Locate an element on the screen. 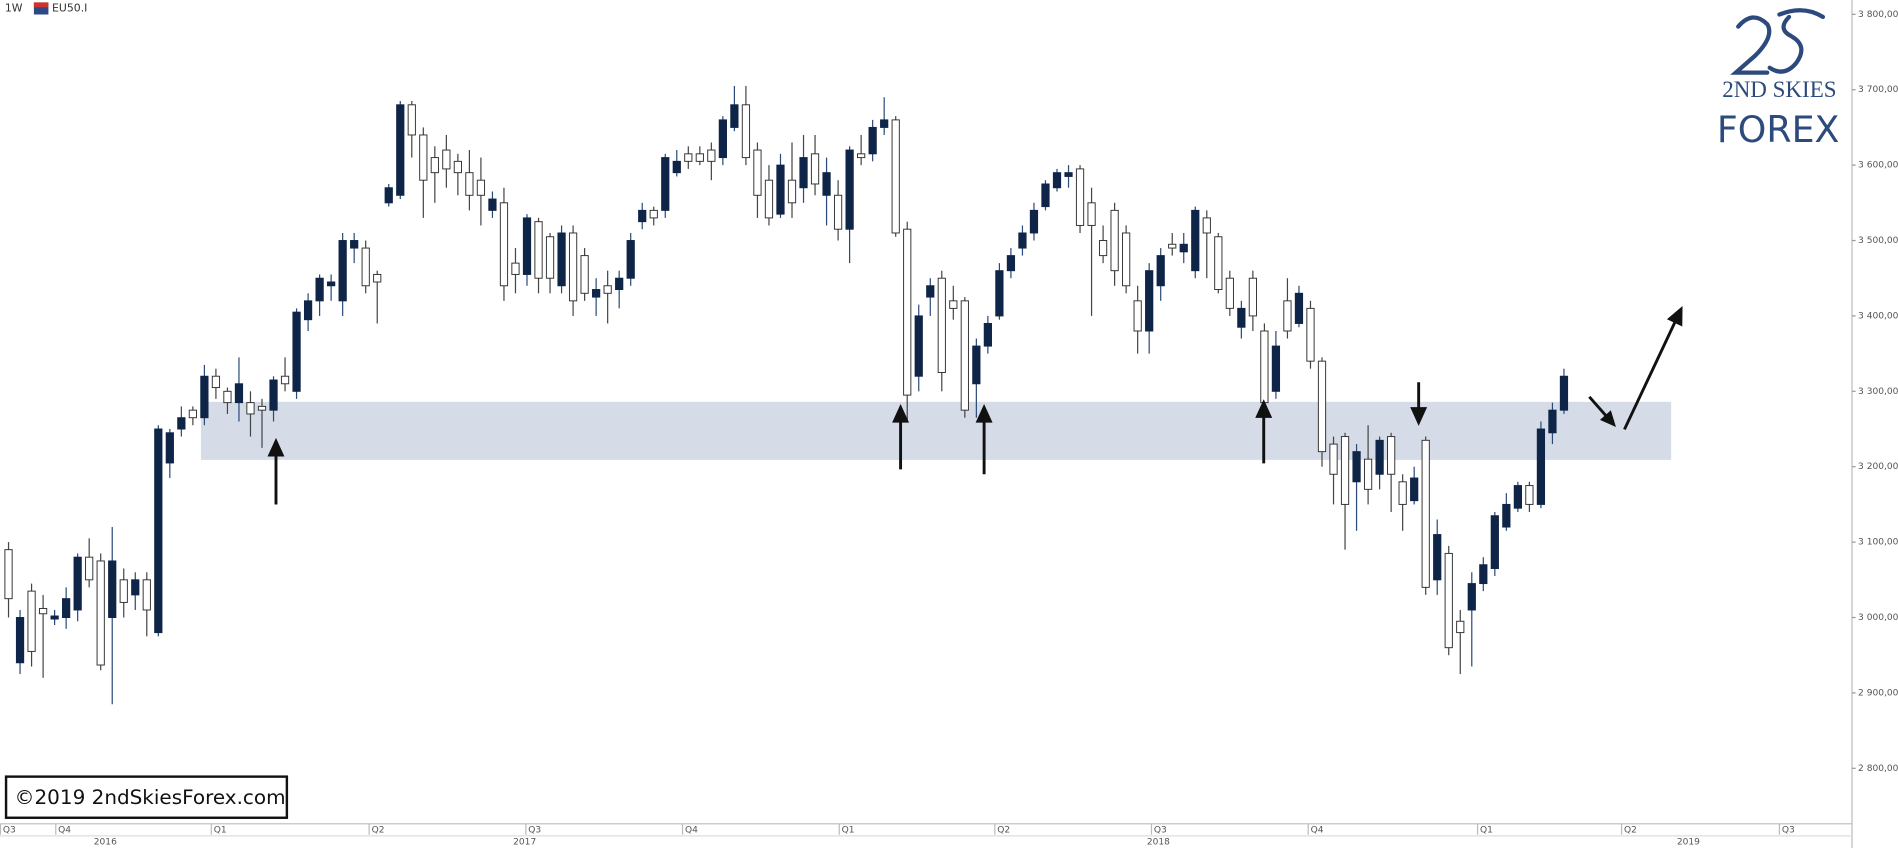  x-tick-label: Q1 is located at coordinates (220, 830).